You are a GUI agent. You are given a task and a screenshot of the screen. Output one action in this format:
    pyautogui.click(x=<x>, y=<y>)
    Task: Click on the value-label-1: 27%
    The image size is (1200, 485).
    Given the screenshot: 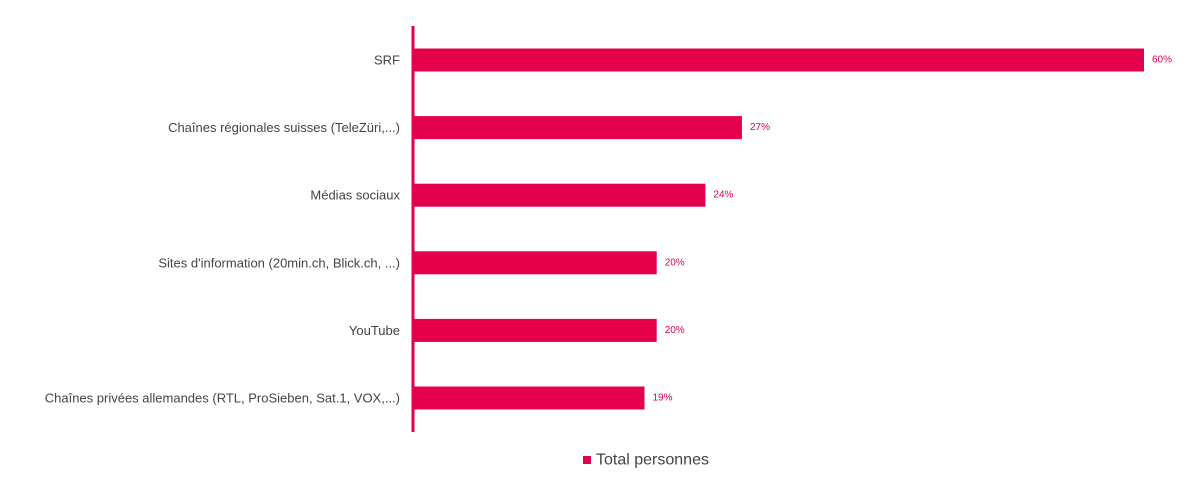 What is the action you would take?
    pyautogui.click(x=760, y=127)
    